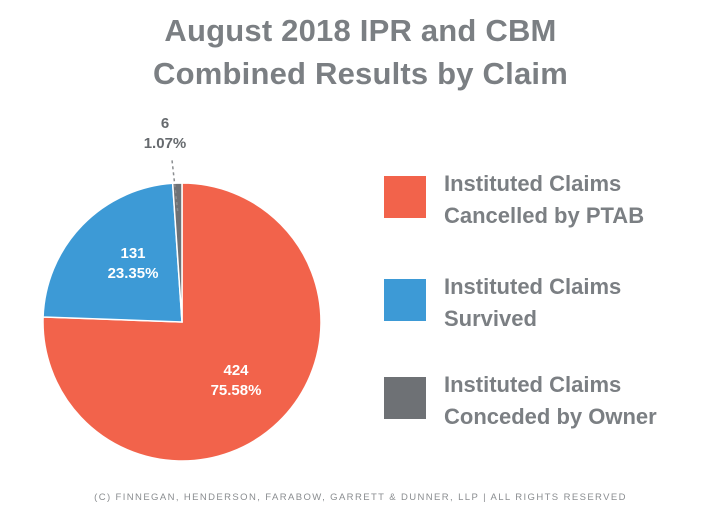  Describe the element at coordinates (360, 73) in the screenshot. I see `chart-title-line-2: Combined Results by Claim` at that location.